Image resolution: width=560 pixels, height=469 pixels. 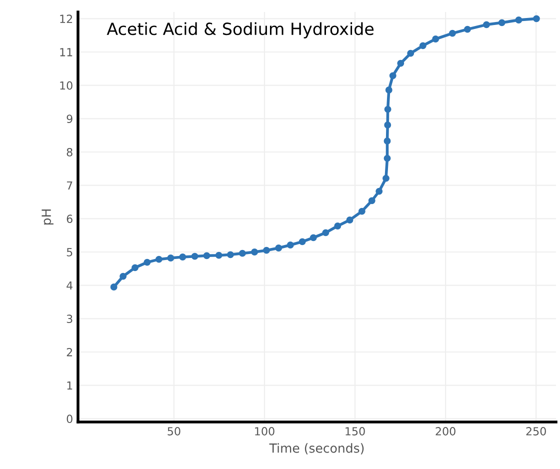 What do you see at coordinates (48, 217) in the screenshot?
I see `y-axis-title: pH` at bounding box center [48, 217].